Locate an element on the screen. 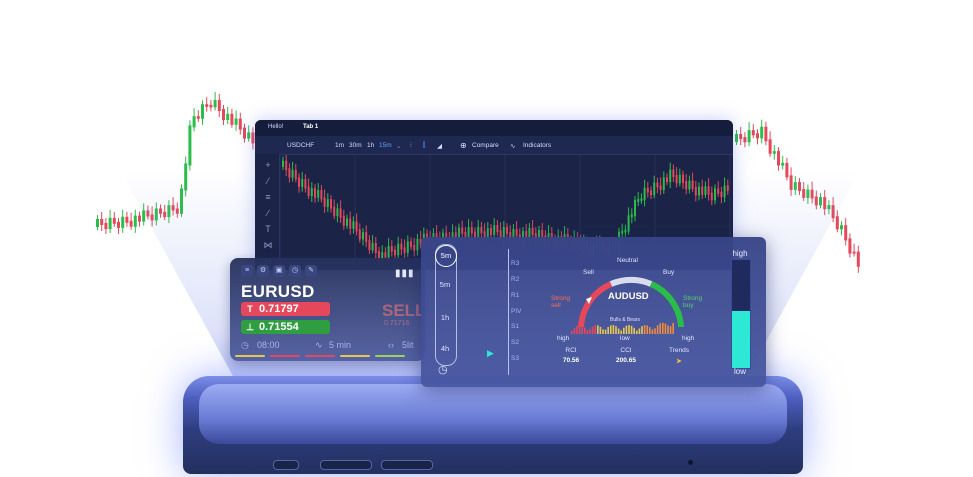 This screenshot has width=973, height=477. sell-label: SELL is located at coordinates (403, 310).